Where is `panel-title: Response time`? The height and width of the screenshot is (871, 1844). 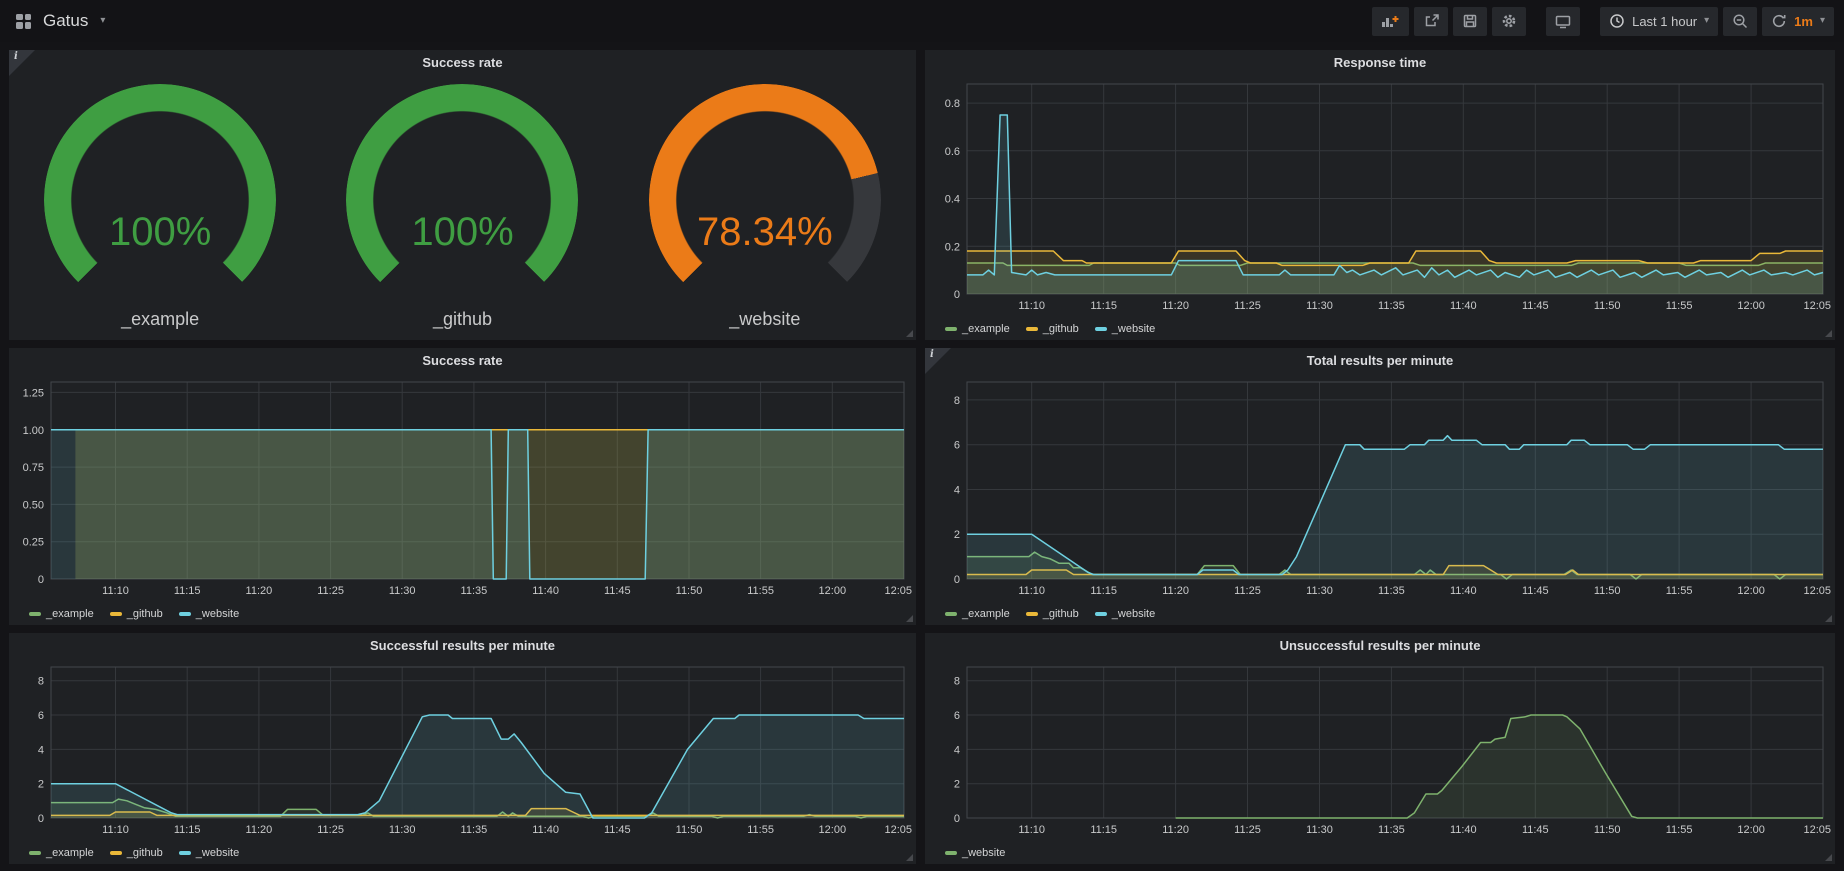 panel-title: Response time is located at coordinates (1380, 62).